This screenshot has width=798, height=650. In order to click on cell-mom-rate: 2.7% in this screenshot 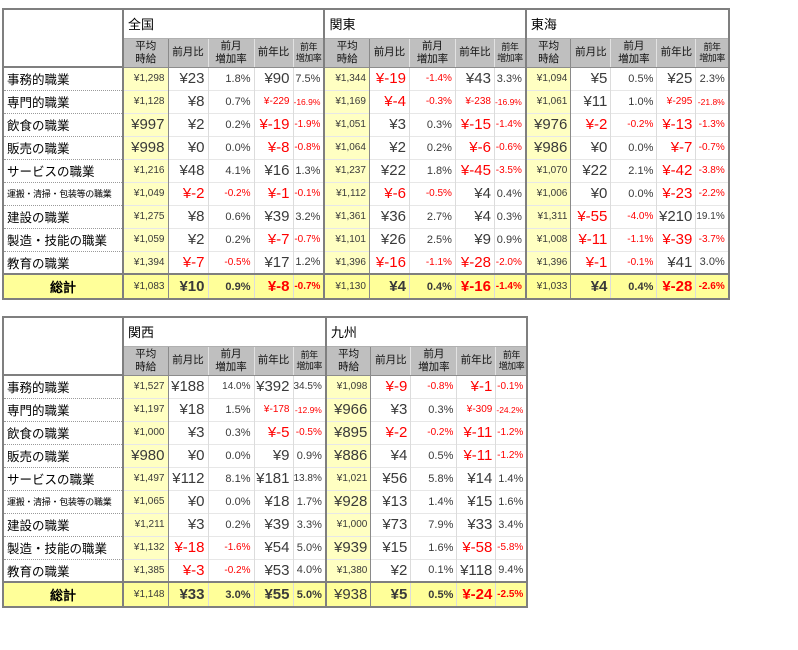, I will do `click(432, 216)`.